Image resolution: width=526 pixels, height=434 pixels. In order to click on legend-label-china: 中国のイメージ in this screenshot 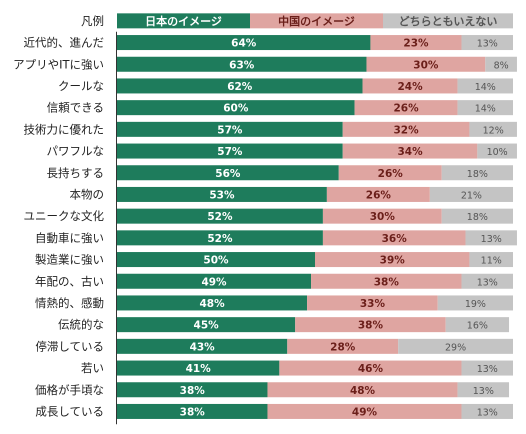, I will do `click(316, 21)`.